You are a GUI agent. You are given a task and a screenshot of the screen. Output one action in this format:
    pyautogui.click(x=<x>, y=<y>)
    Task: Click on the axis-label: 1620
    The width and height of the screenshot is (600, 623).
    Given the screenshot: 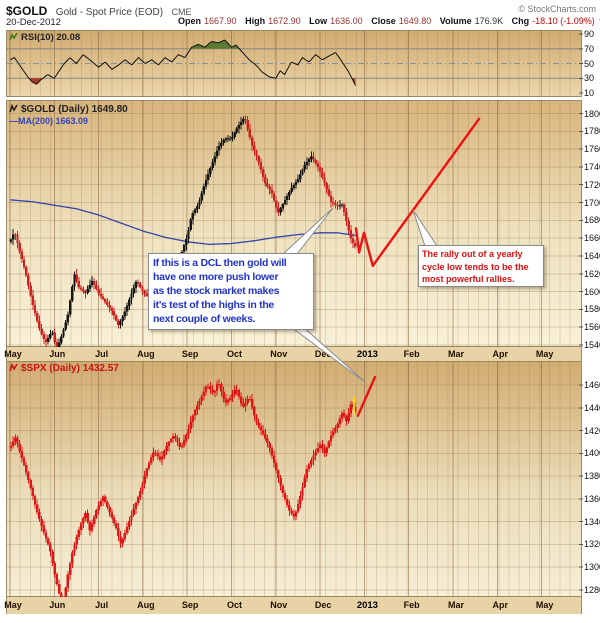 What is the action you would take?
    pyautogui.click(x=592, y=273)
    